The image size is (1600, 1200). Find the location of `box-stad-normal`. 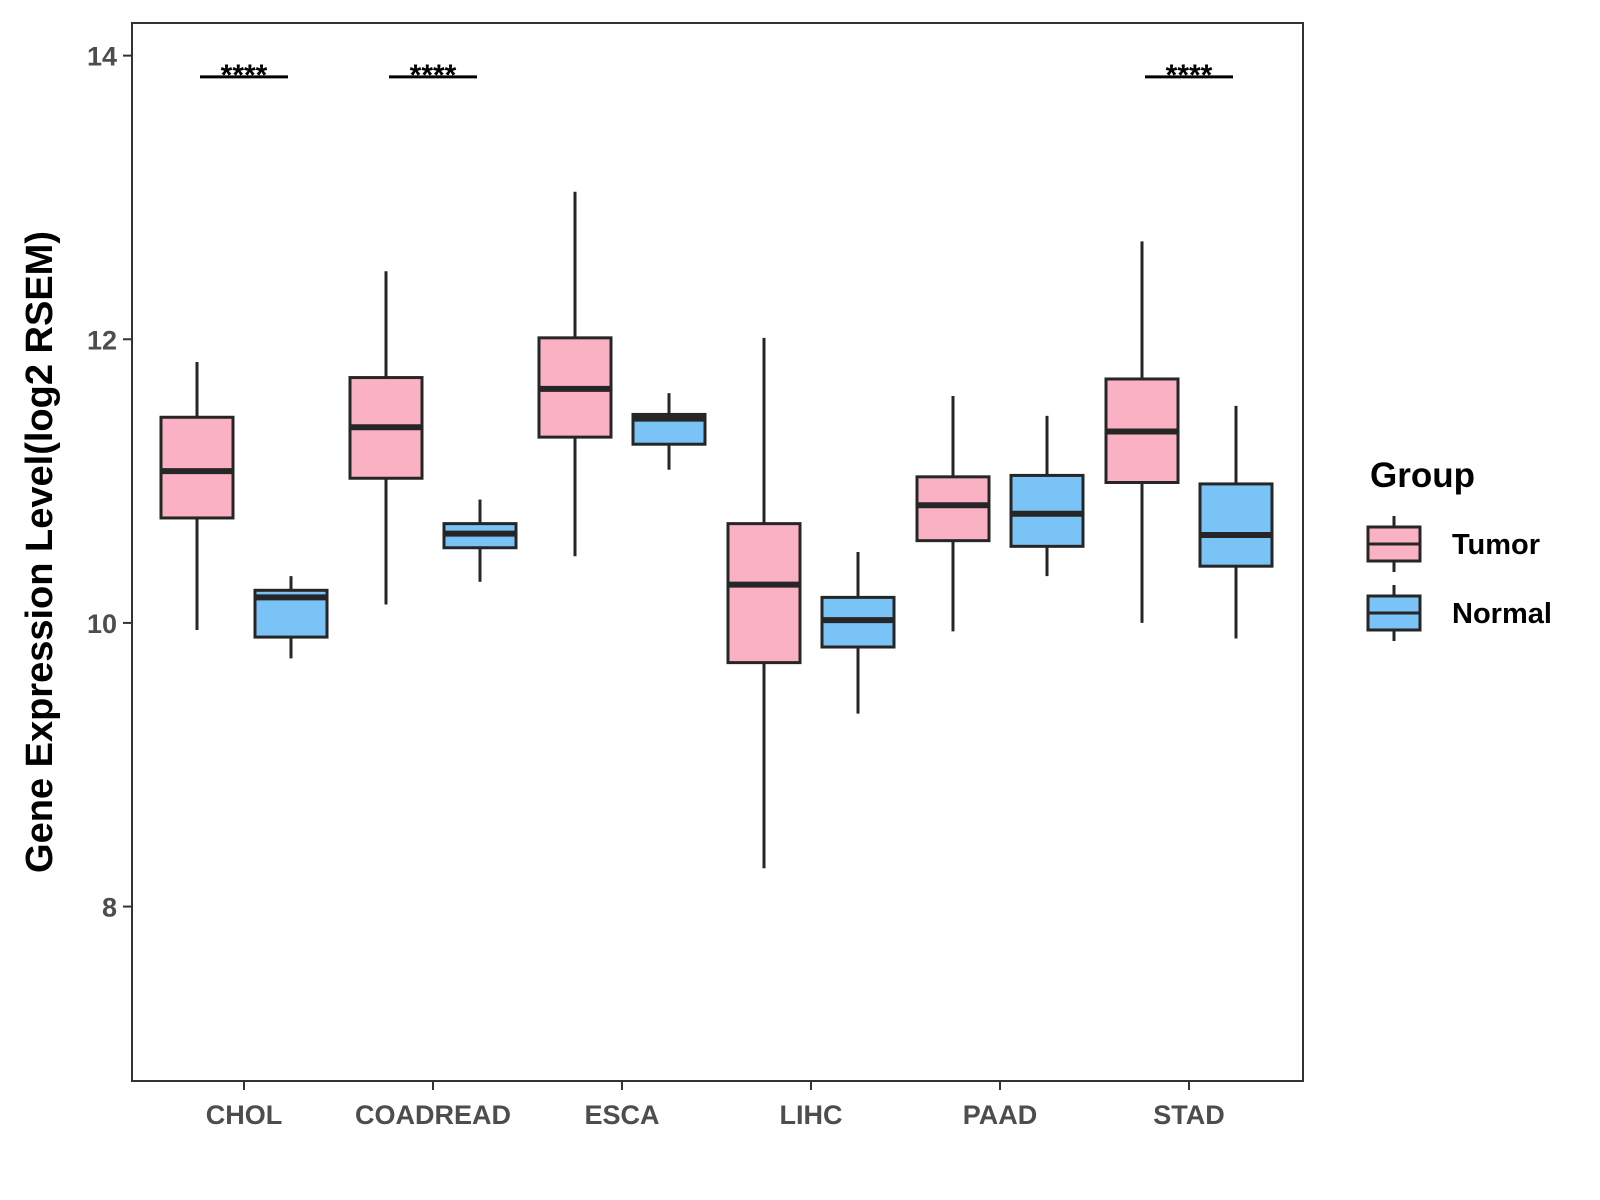

box-stad-normal is located at coordinates (1236, 522).